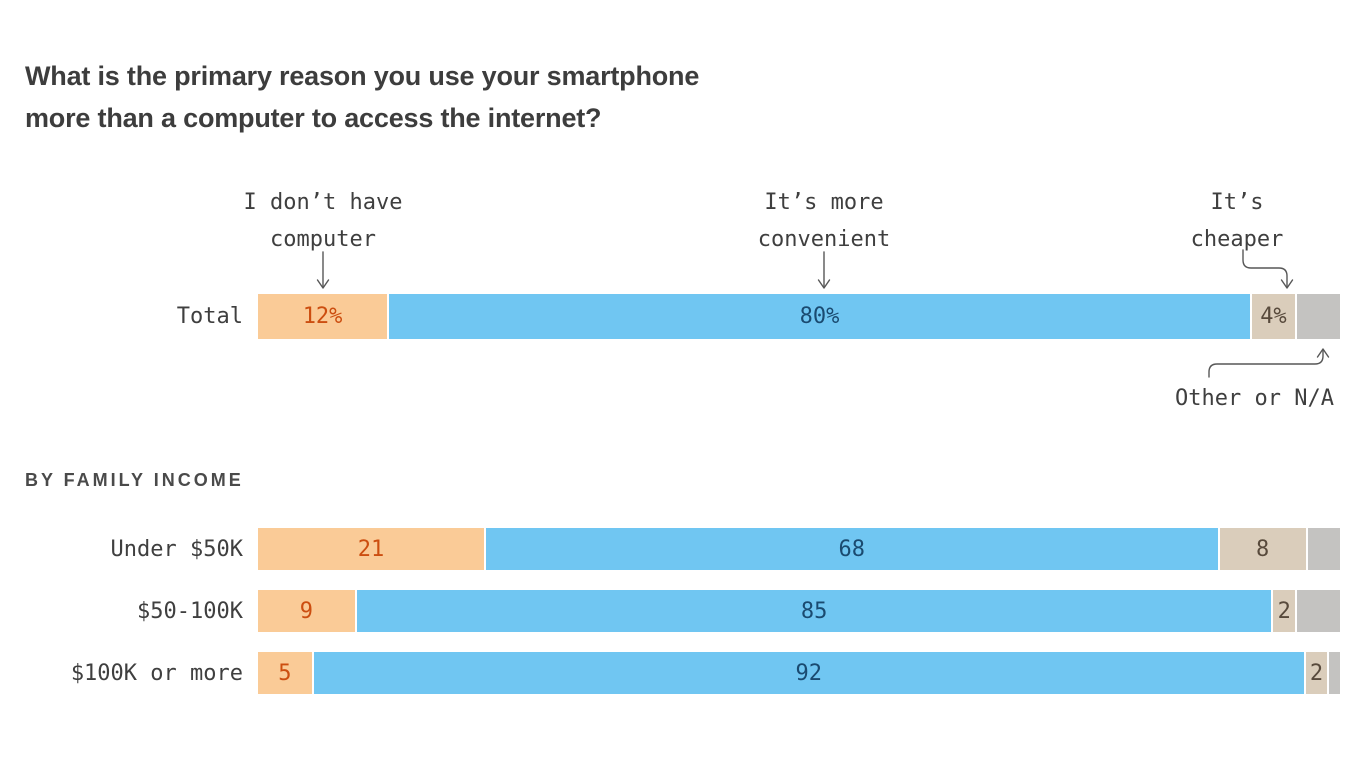  What do you see at coordinates (156, 673) in the screenshot?
I see `row-label: $100K or more` at bounding box center [156, 673].